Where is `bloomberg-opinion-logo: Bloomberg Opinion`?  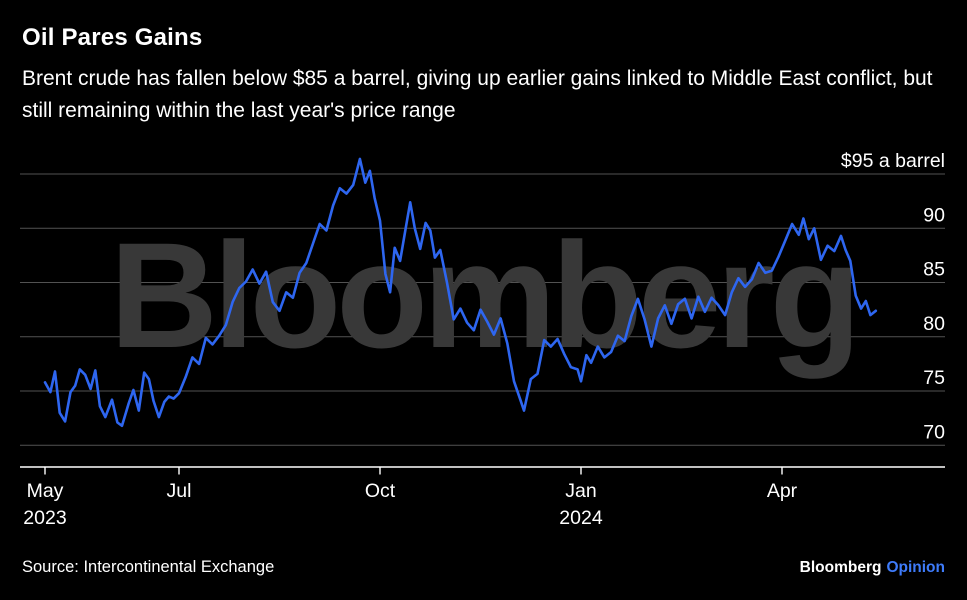
bloomberg-opinion-logo: Bloomberg Opinion is located at coordinates (872, 568).